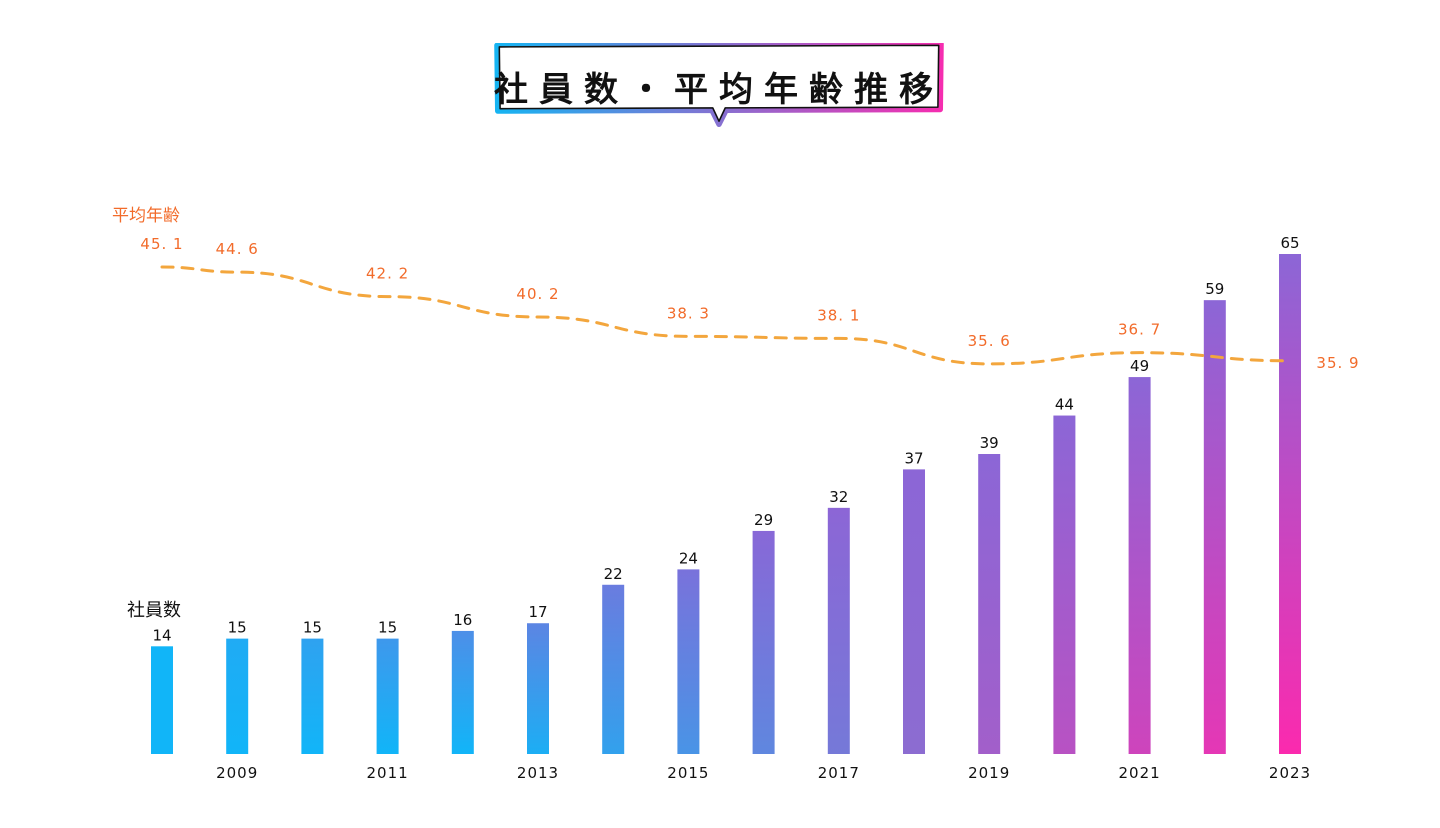 The width and height of the screenshot is (1440, 828). I want to click on x-tick-label: 2017, so click(839, 773).